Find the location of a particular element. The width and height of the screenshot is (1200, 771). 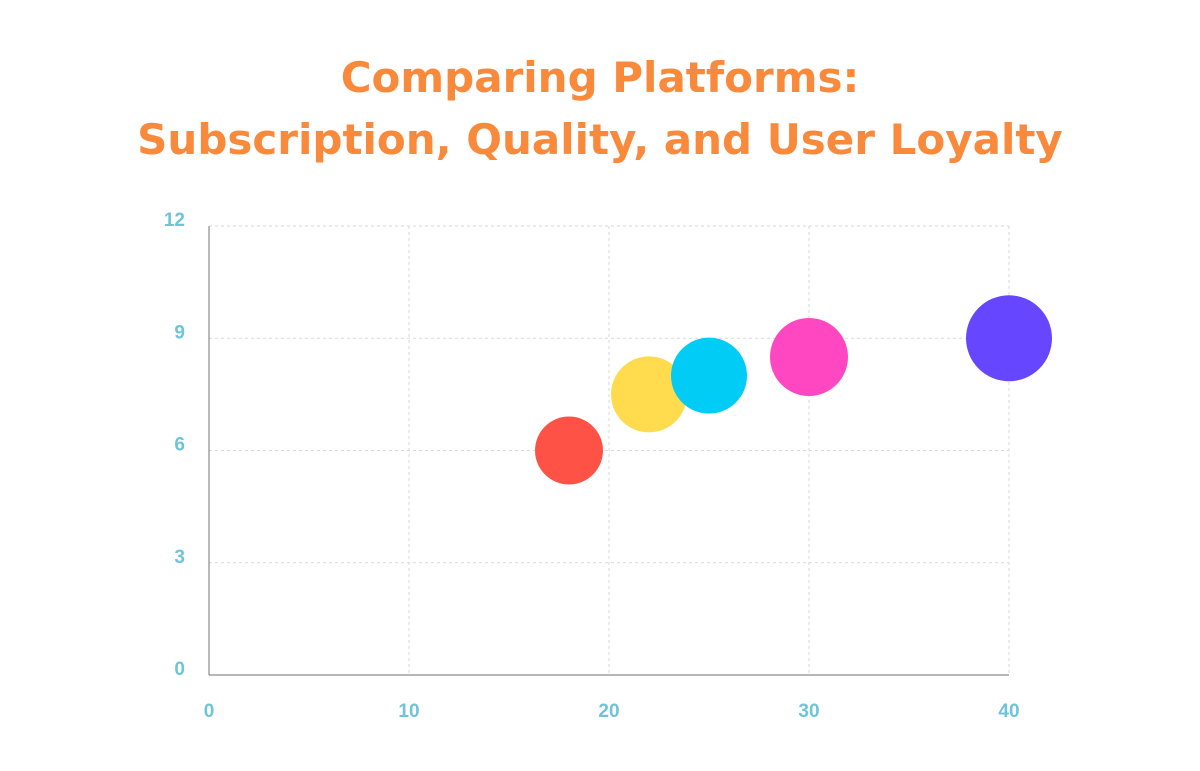

x-tick-label: 30 is located at coordinates (808, 711).